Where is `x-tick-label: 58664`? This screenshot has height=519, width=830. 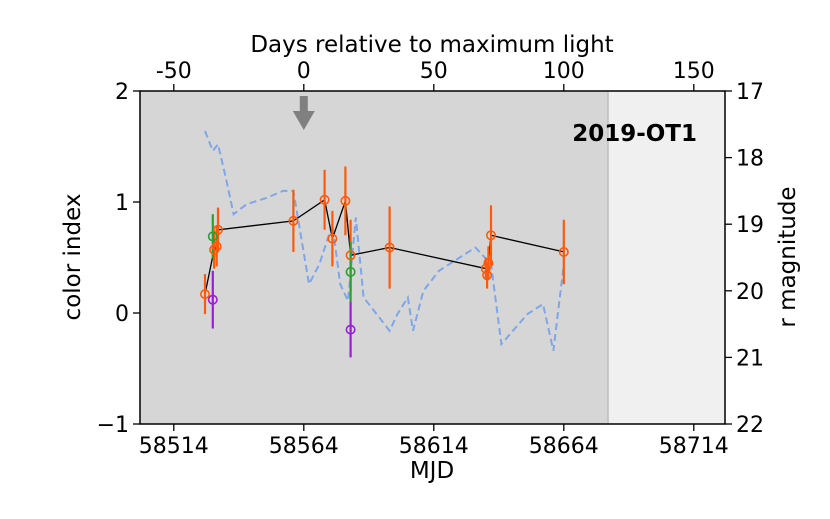
x-tick-label: 58664 is located at coordinates (564, 446).